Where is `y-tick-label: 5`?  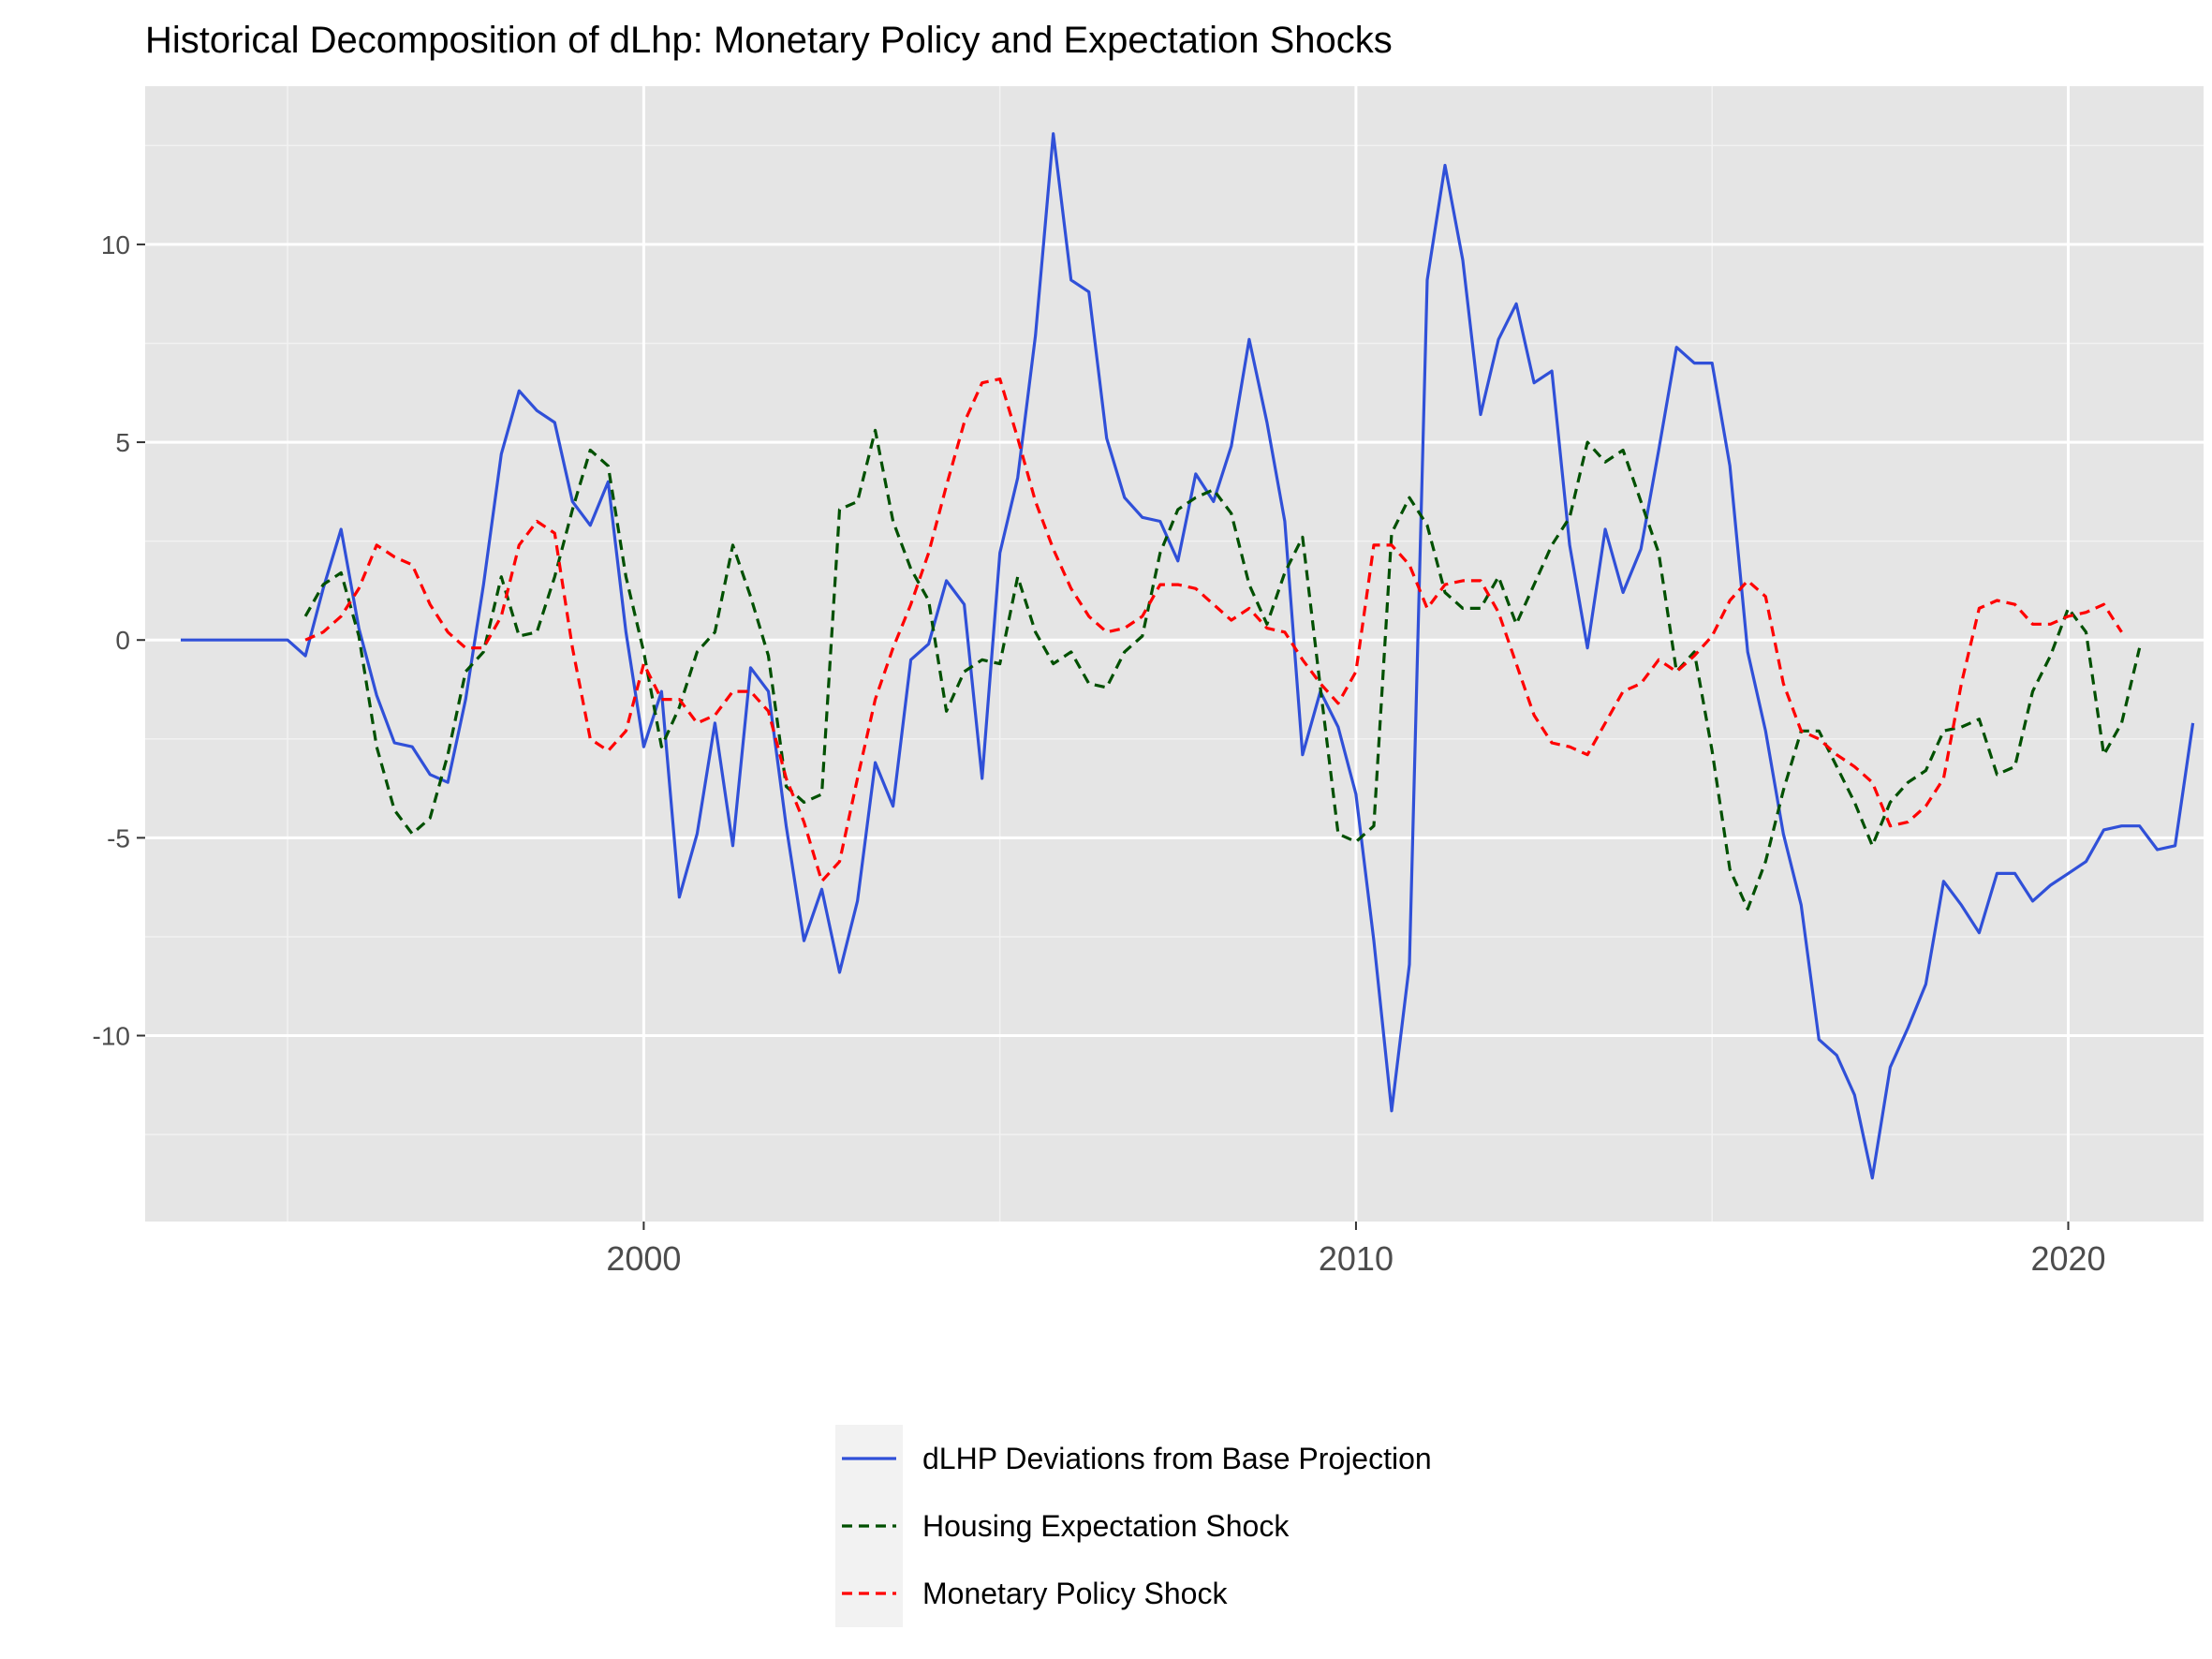 y-tick-label: 5 is located at coordinates (122, 442).